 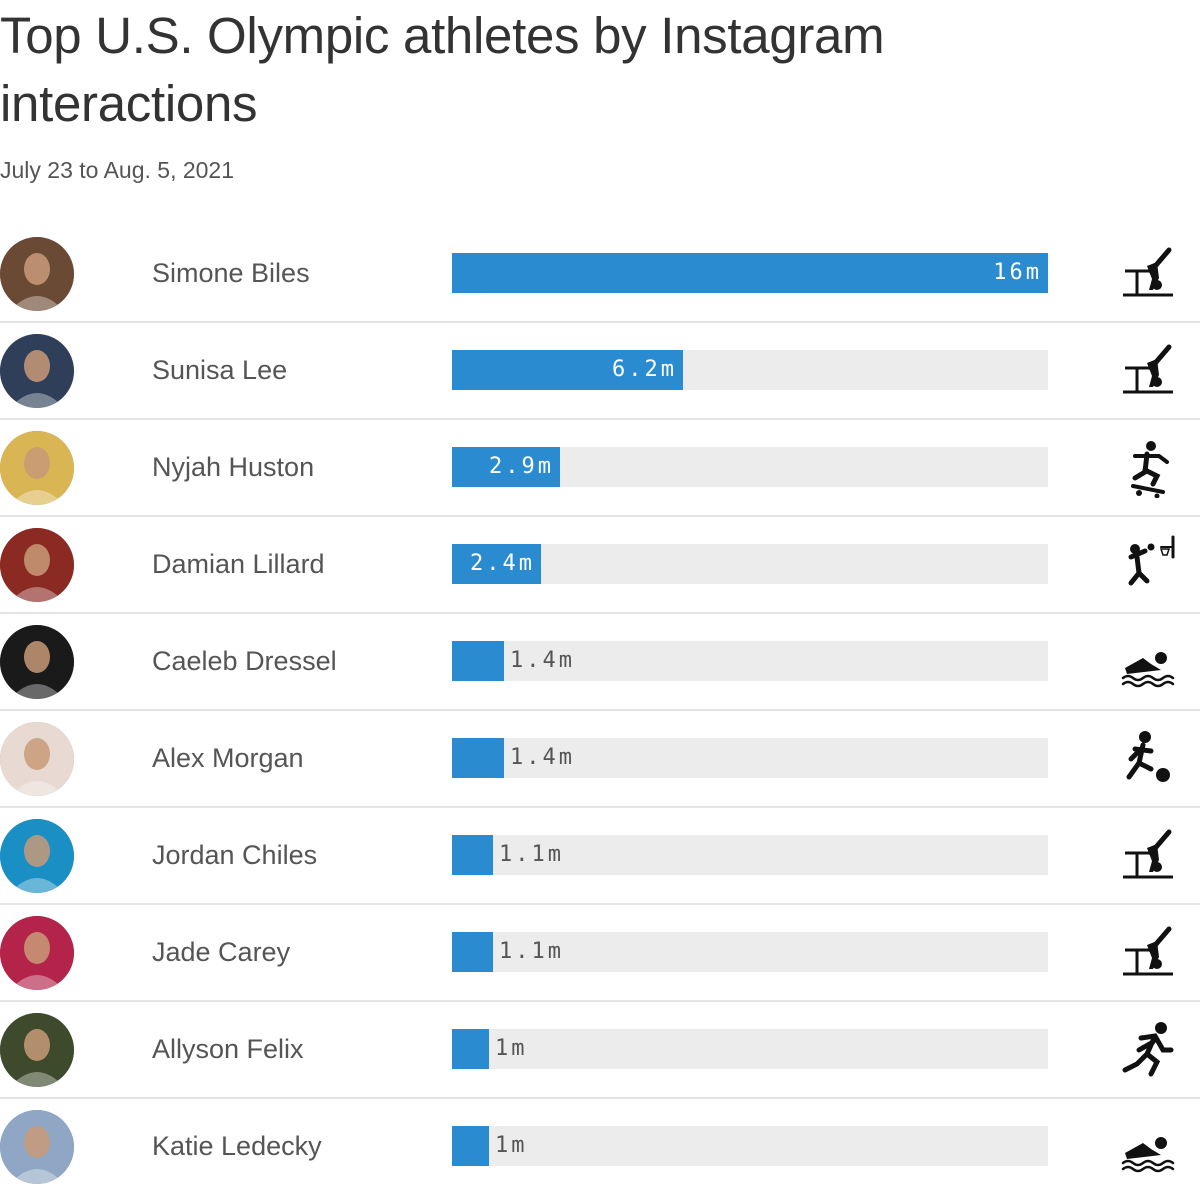 I want to click on bar-track: 16m, so click(x=750, y=273).